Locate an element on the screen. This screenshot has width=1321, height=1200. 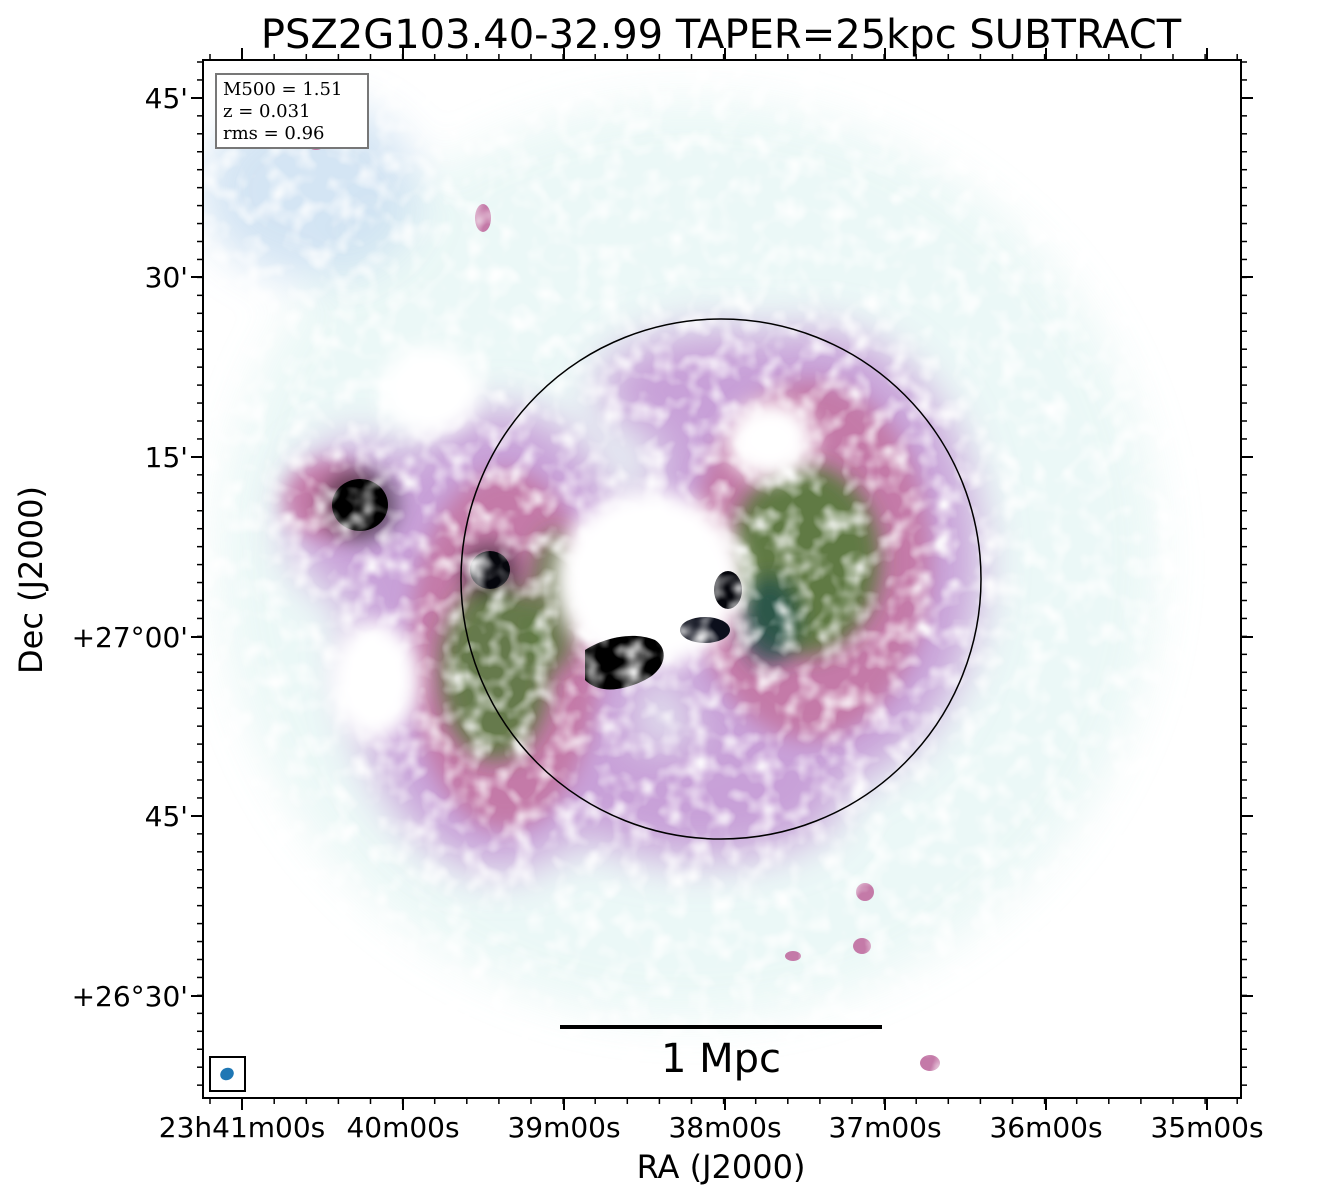
y-tick-label: 15' is located at coordinates (166, 457).